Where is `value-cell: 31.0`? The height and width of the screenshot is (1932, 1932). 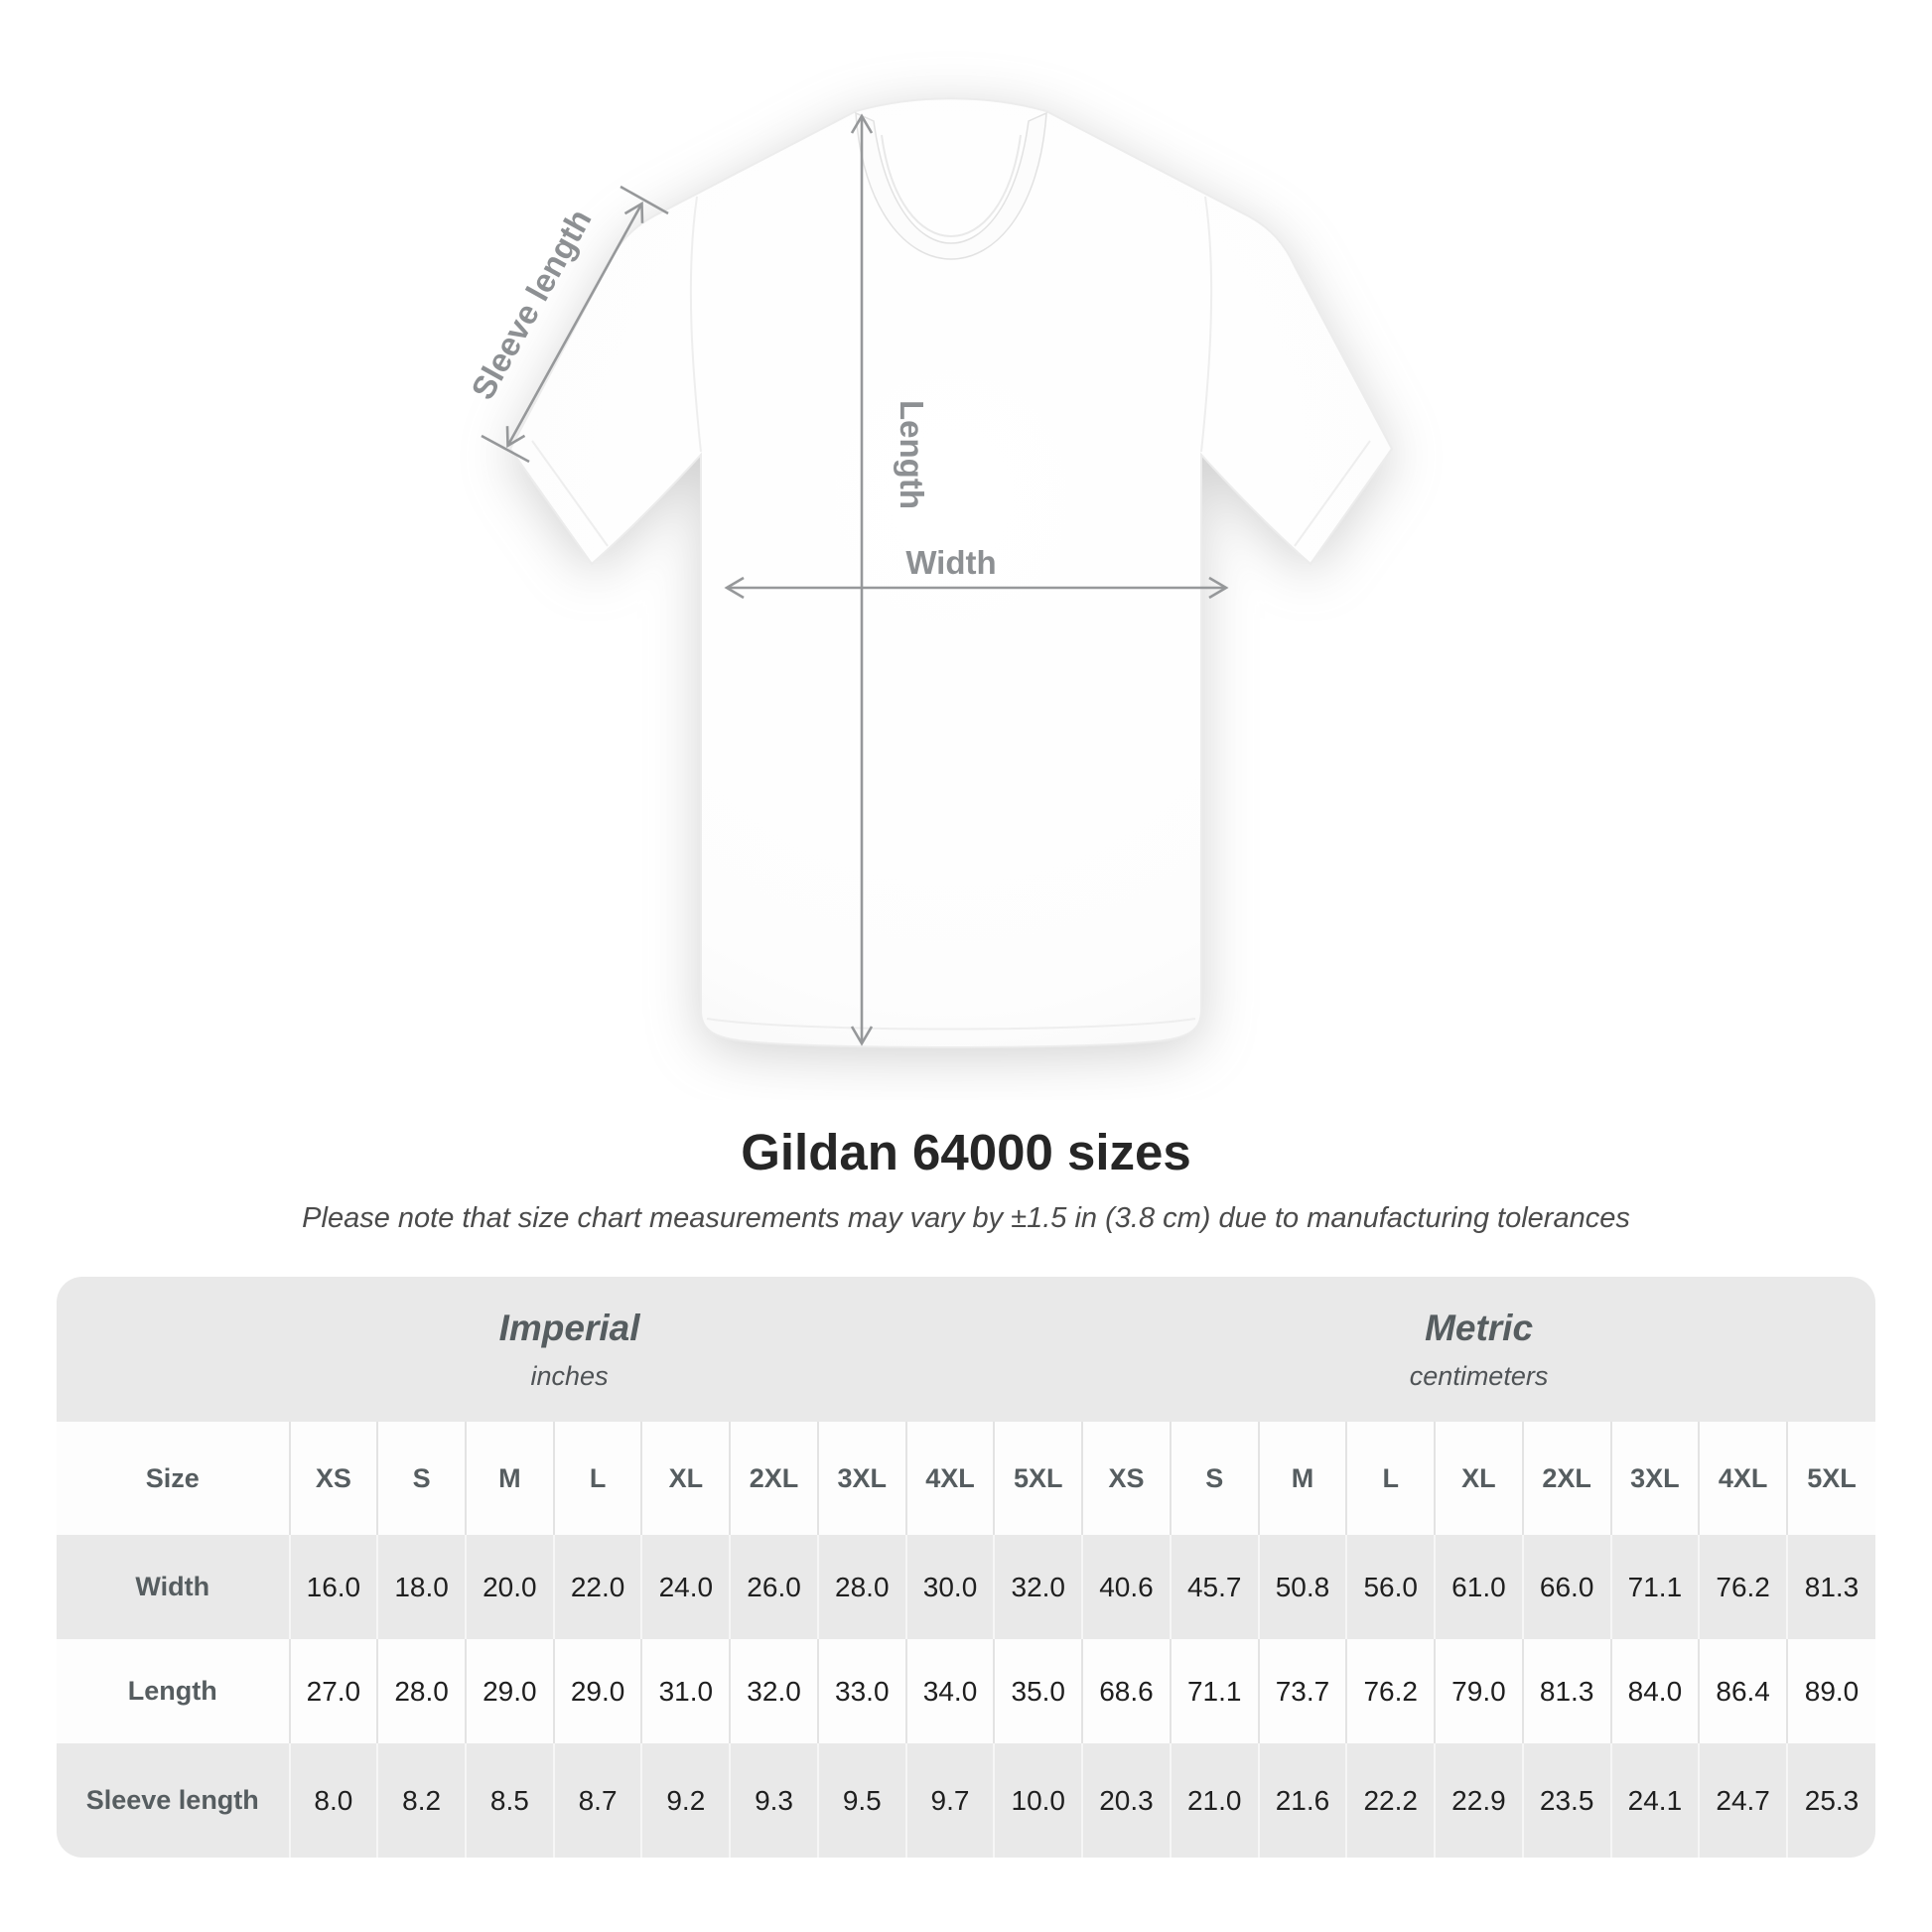
value-cell: 31.0 is located at coordinates (686, 1691).